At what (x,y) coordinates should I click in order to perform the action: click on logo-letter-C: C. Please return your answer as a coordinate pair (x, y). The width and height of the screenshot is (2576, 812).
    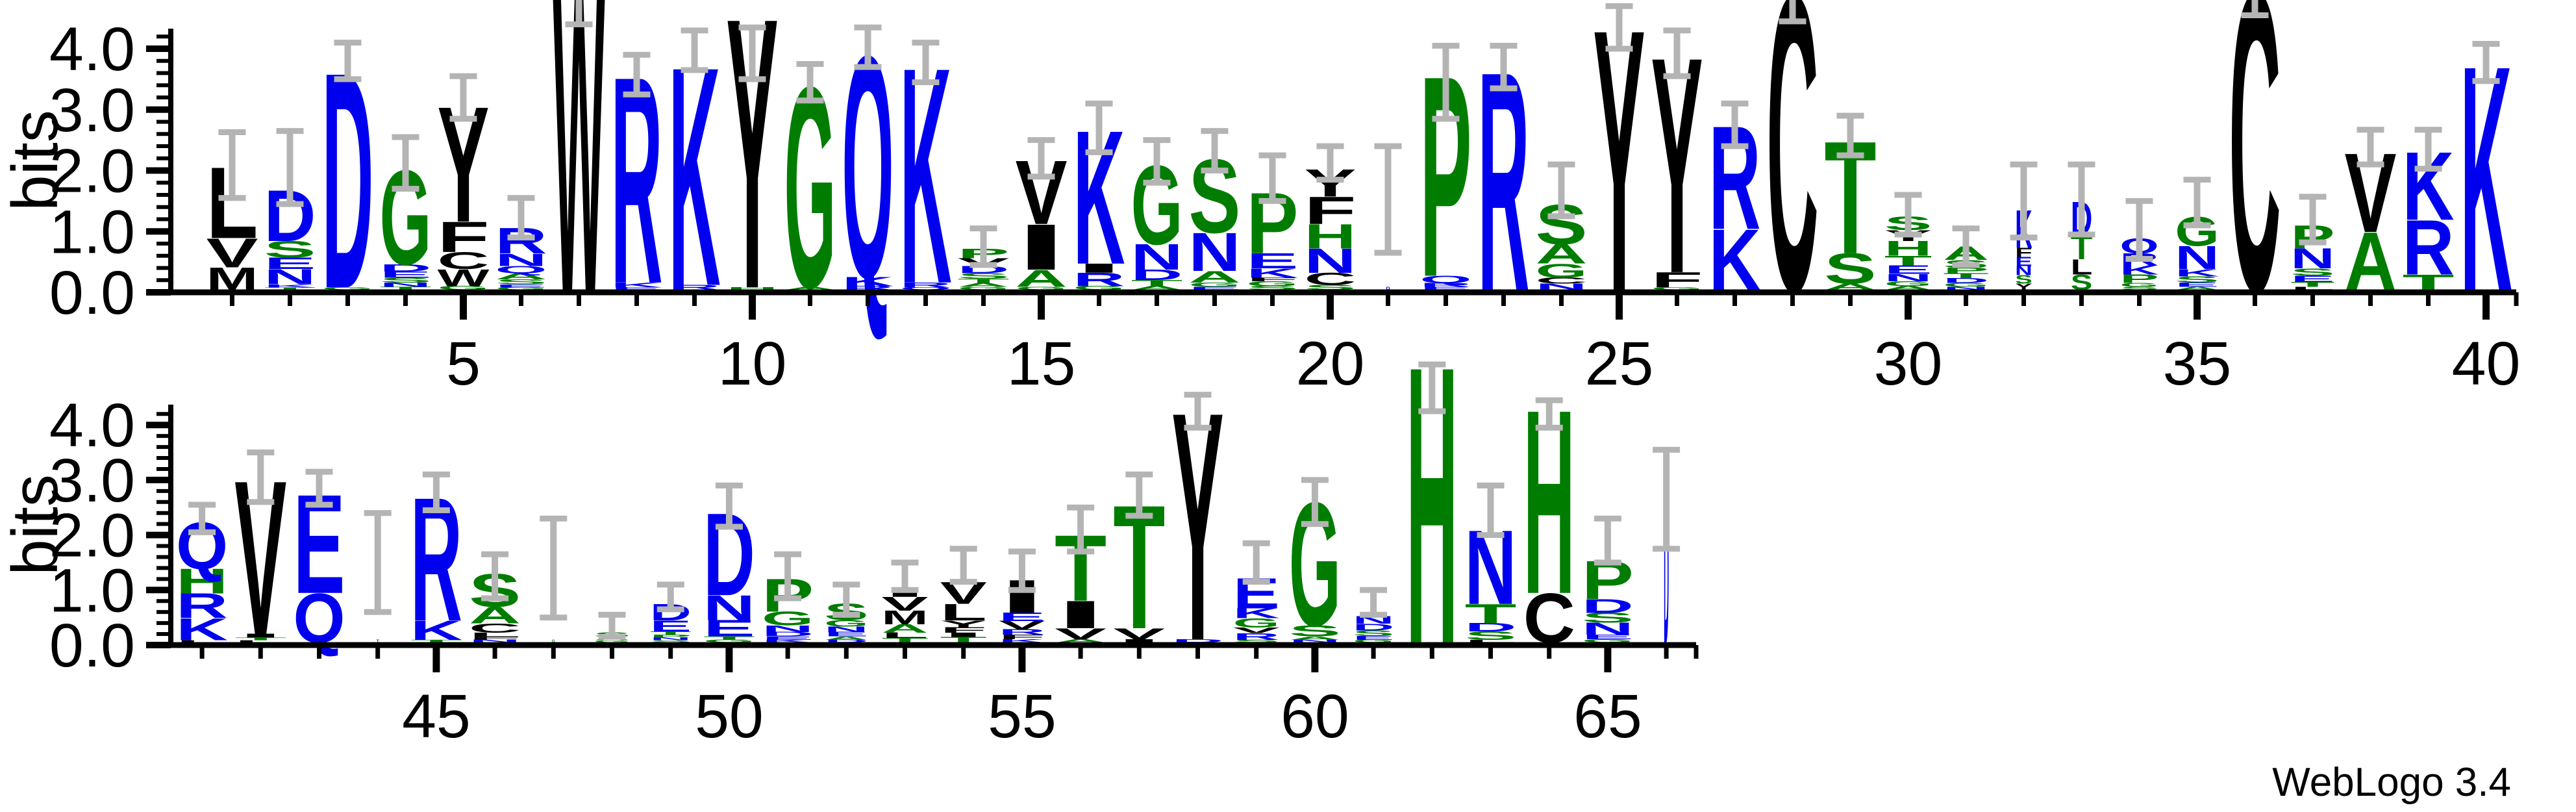
    Looking at the image, I should click on (1793, 189).